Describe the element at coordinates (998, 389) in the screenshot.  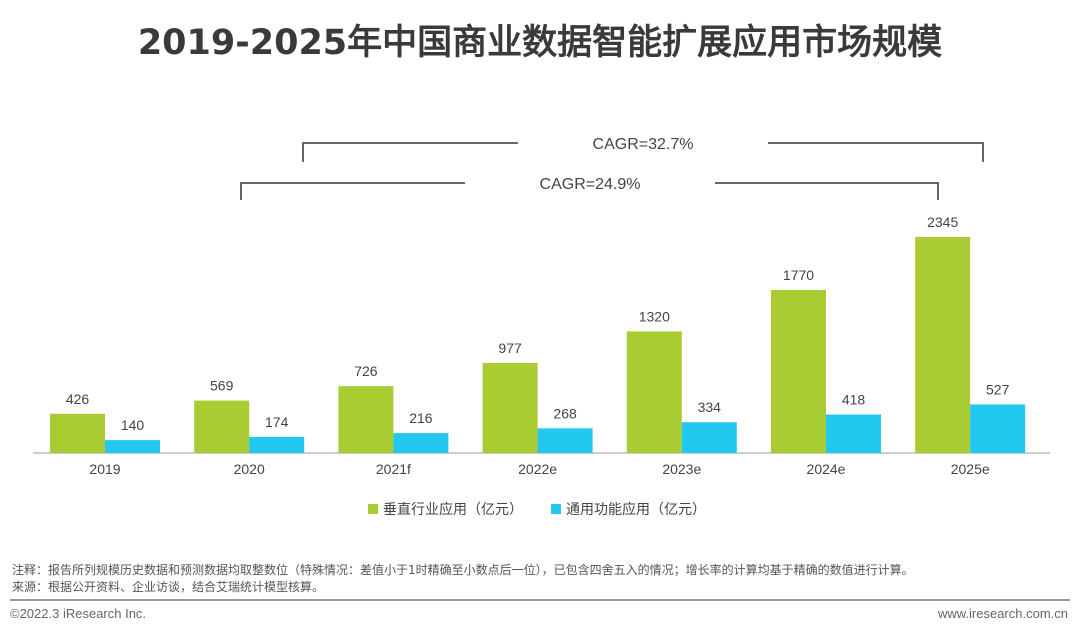
I see `data-label: 527` at that location.